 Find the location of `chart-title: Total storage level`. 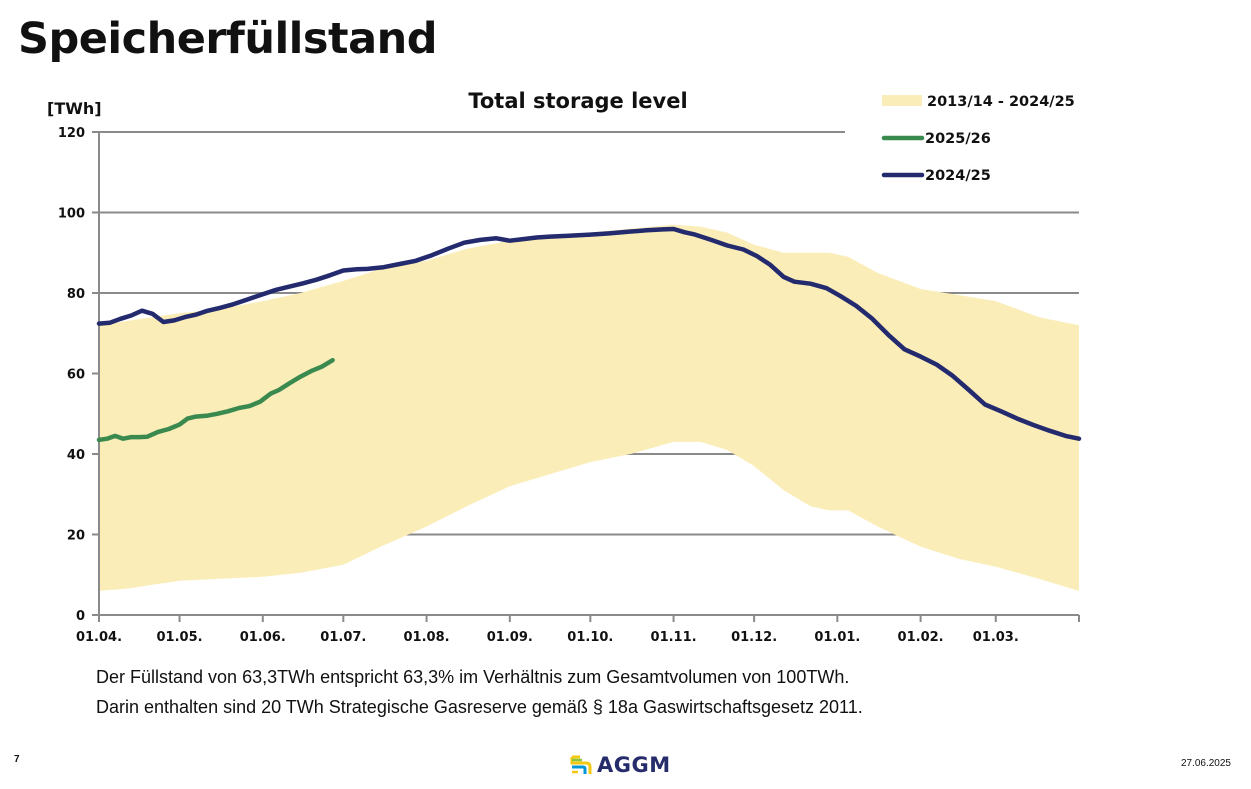

chart-title: Total storage level is located at coordinates (577, 101).